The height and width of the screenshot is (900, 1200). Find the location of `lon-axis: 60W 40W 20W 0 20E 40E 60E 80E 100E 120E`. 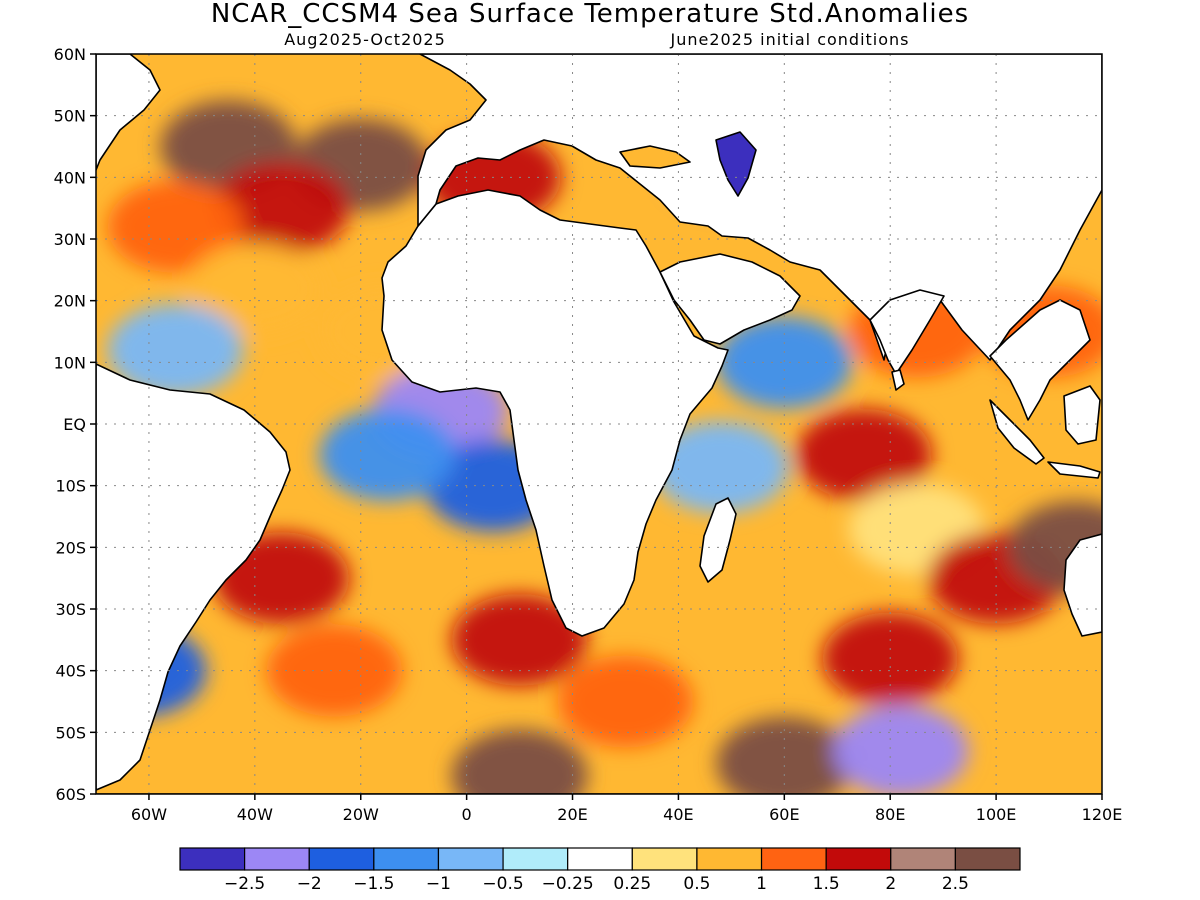

lon-axis: 60W 40W 20W 0 20E 40E 60E 80E 100E 120E is located at coordinates (626, 809).